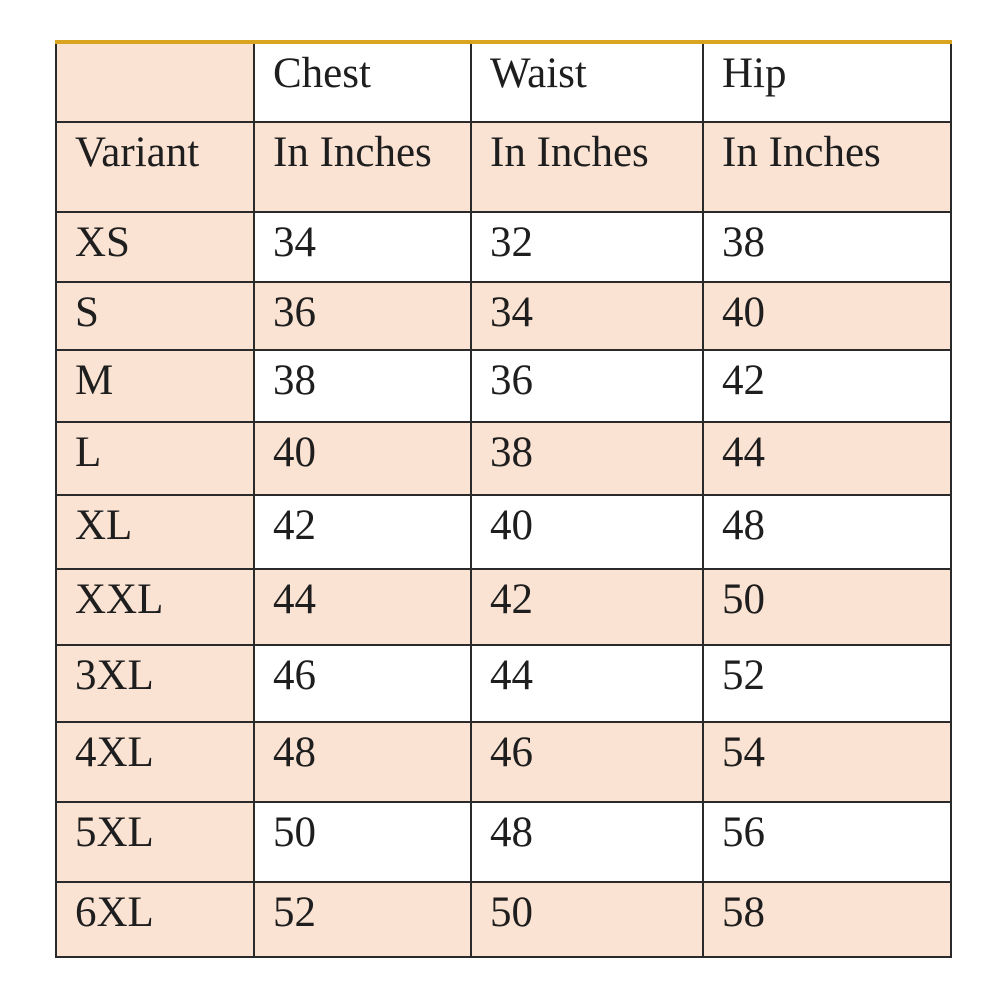 Image resolution: width=1000 pixels, height=1000 pixels. I want to click on table-row: 4XL 48 46 54, so click(503, 762).